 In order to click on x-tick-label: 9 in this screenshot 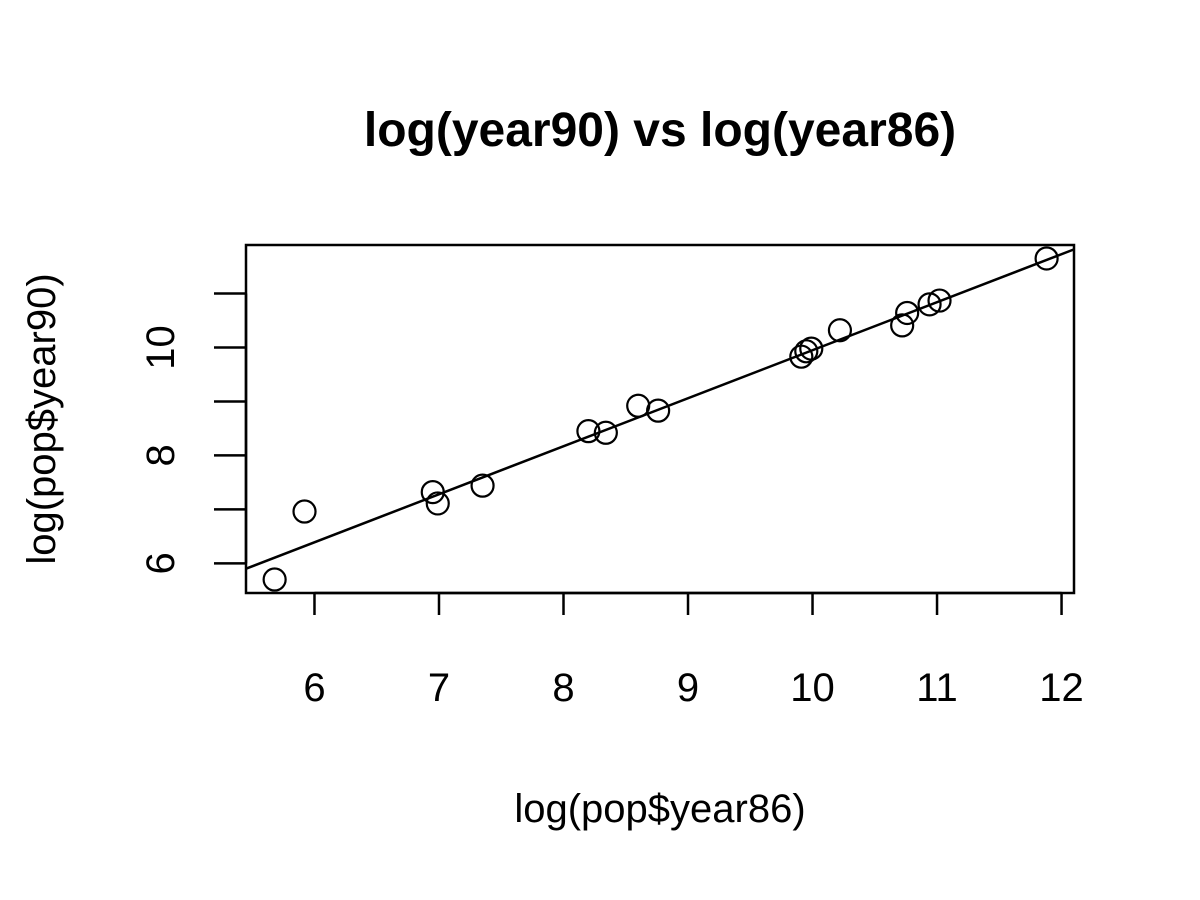, I will do `click(688, 688)`.